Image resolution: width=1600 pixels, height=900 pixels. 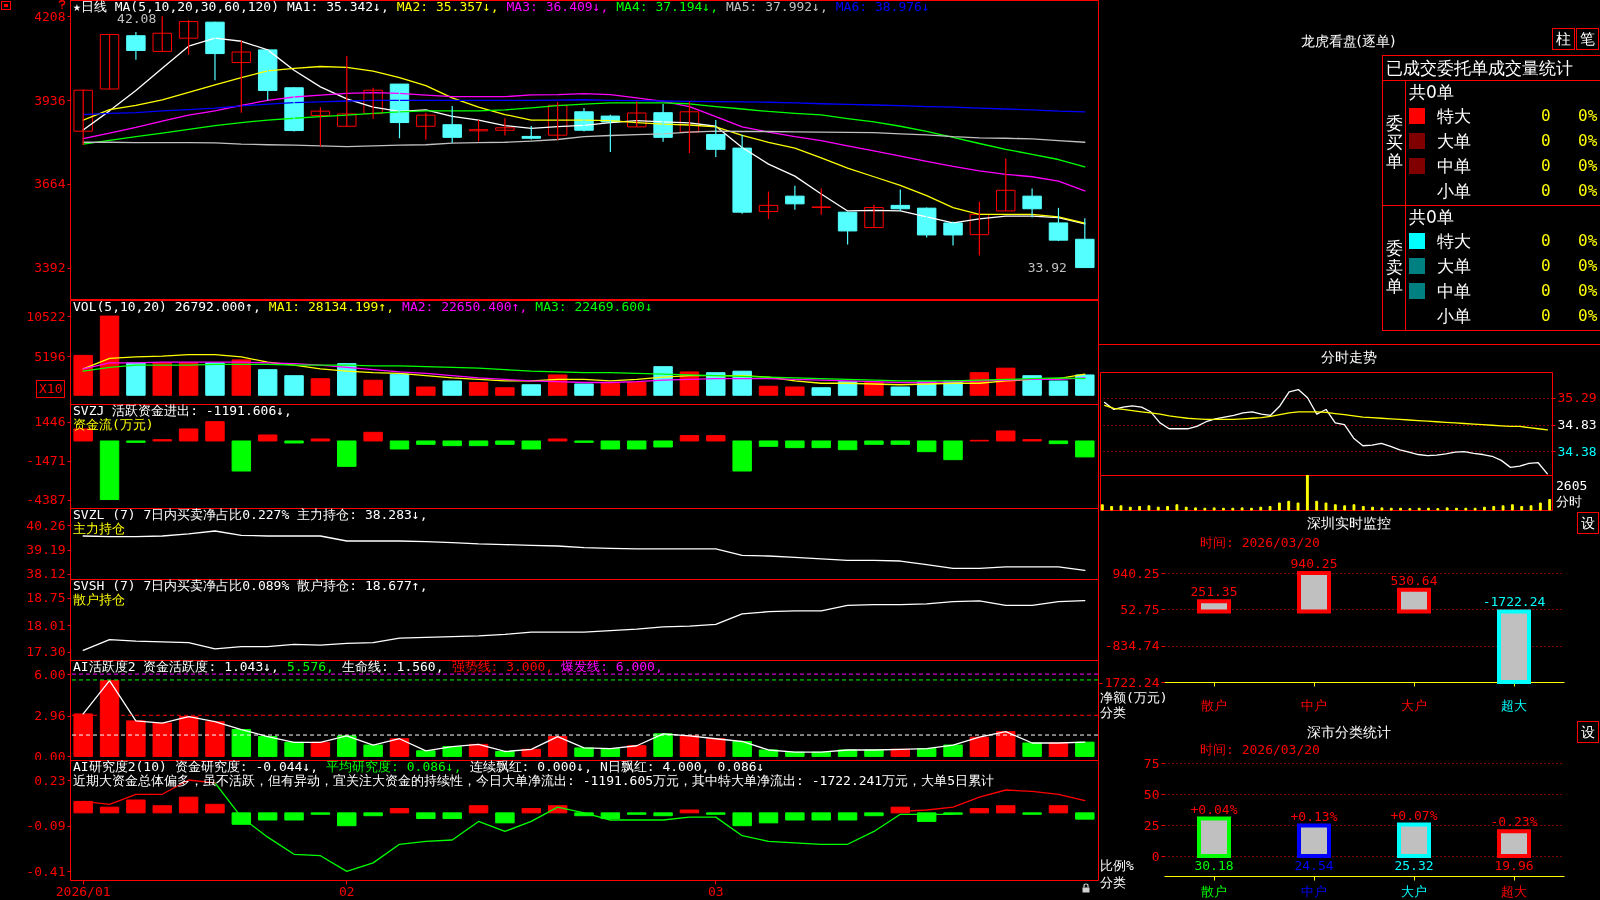 I want to click on data-label: 19.96, so click(x=1514, y=865).